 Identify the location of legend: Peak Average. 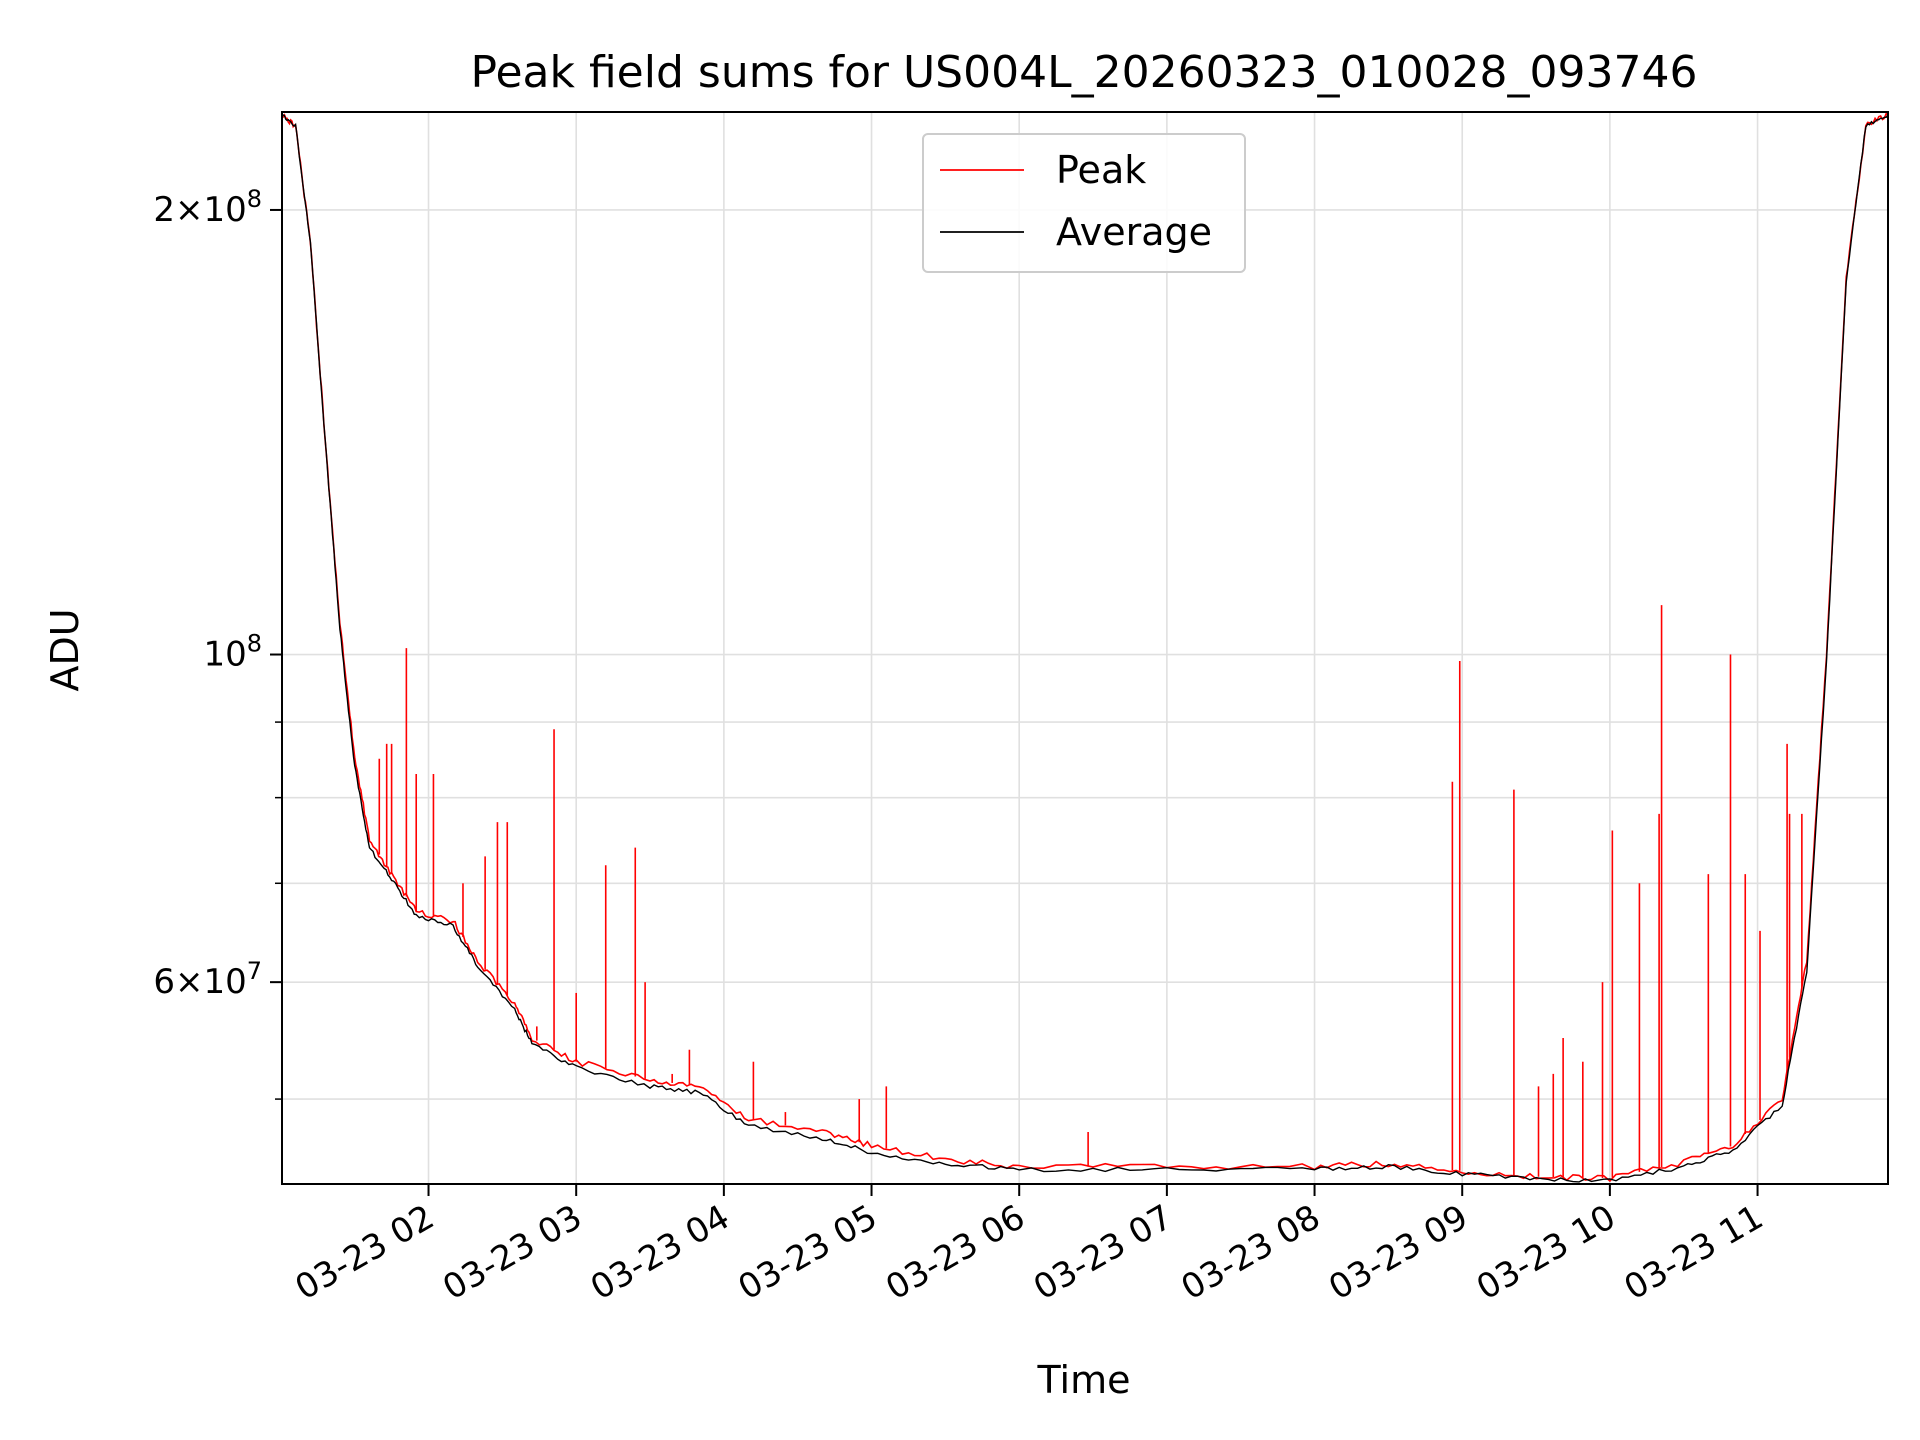
(1084, 203).